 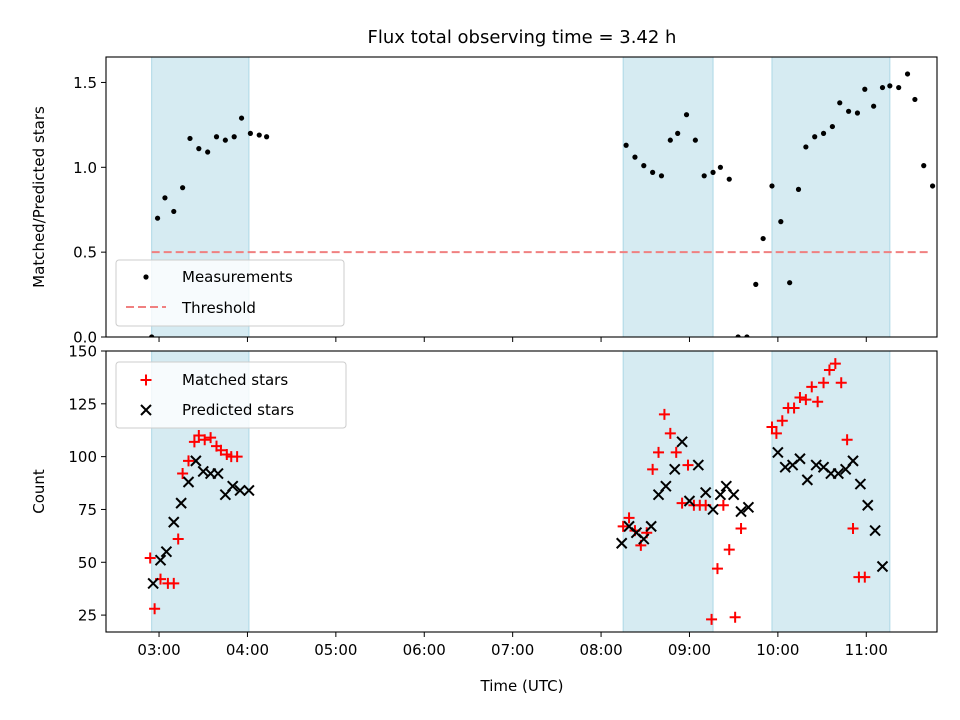 I want to click on y-tick-label: 0.5, so click(x=85, y=253).